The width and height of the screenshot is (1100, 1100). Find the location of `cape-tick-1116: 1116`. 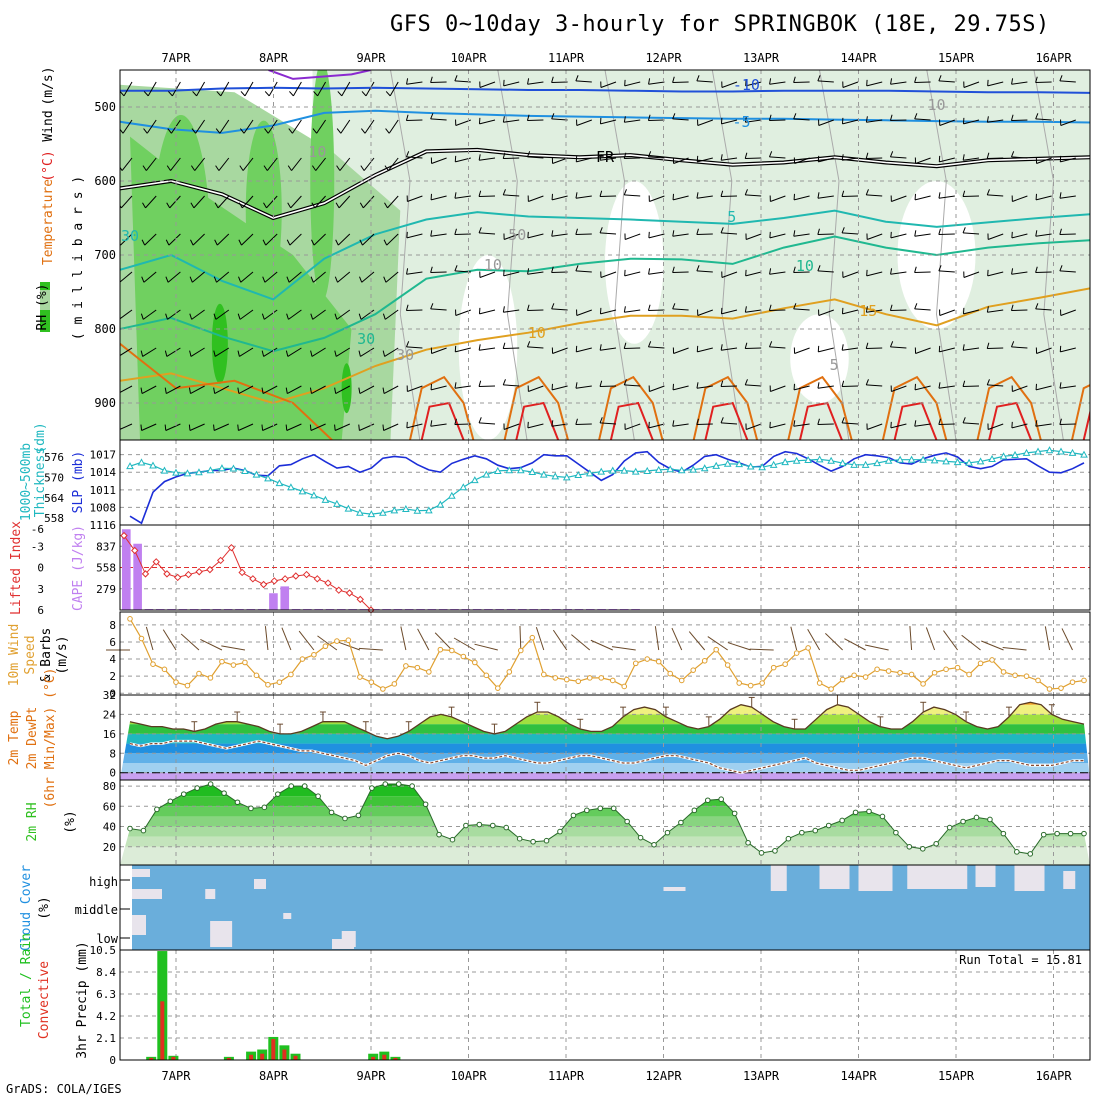

cape-tick-1116: 1116 is located at coordinates (103, 525).